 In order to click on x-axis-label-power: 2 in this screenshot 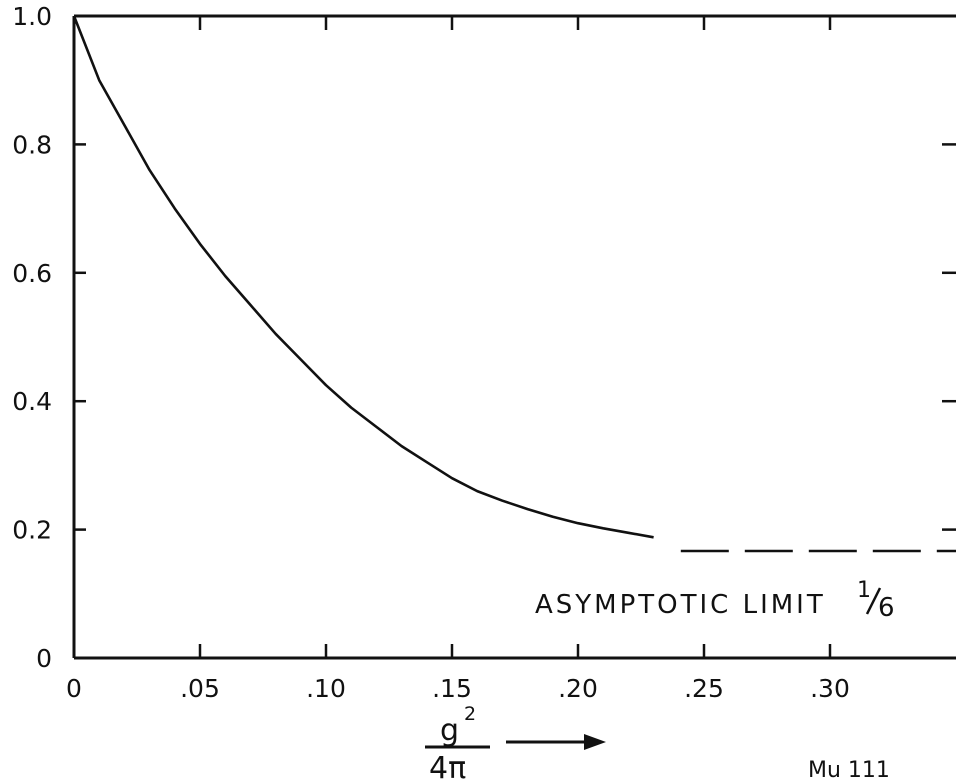, I will do `click(470, 714)`.